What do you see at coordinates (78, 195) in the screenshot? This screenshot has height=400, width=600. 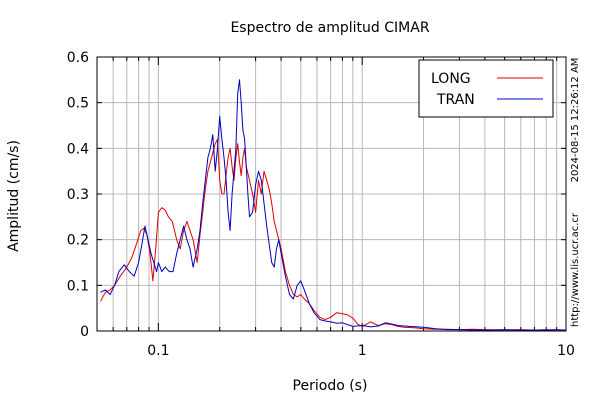 I see `y-tick-label: 0.3` at bounding box center [78, 195].